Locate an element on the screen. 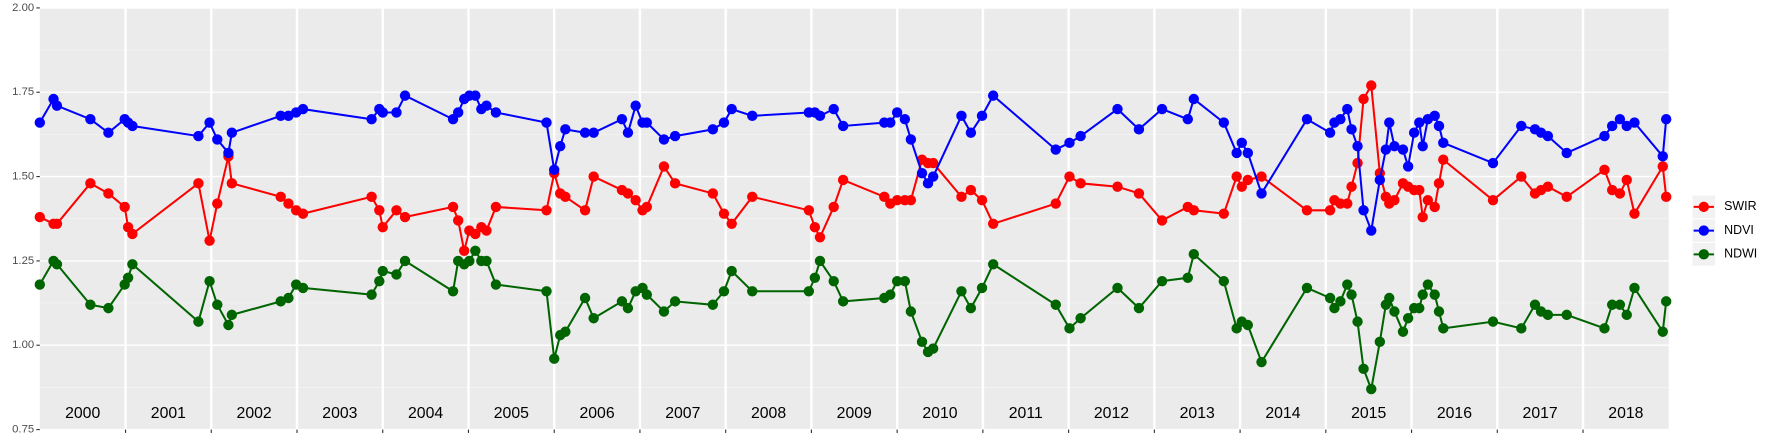 This screenshot has width=1773, height=442. x-tick-label: 2018 is located at coordinates (1625, 413).